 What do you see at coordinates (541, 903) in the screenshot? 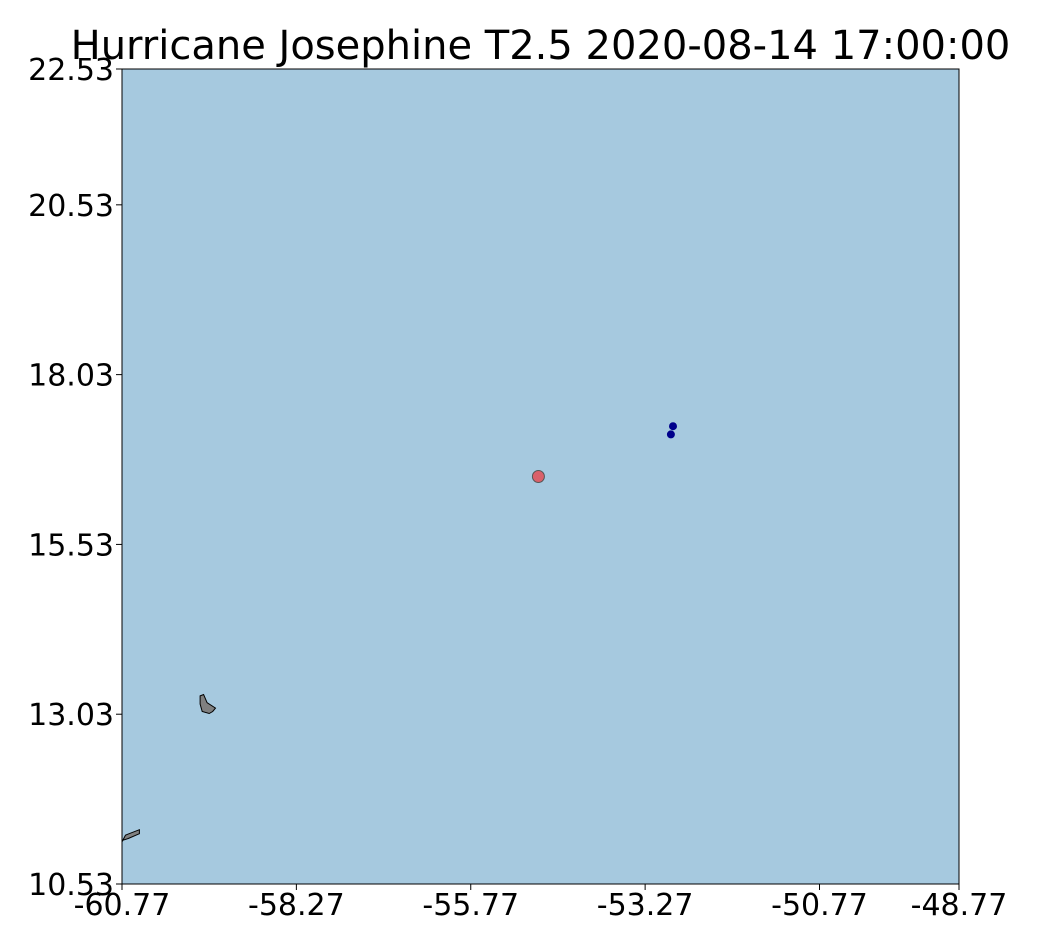
I see `x-axis: -60.77 -58.27 -55.77 -53.27 -50.77 -48.77` at bounding box center [541, 903].